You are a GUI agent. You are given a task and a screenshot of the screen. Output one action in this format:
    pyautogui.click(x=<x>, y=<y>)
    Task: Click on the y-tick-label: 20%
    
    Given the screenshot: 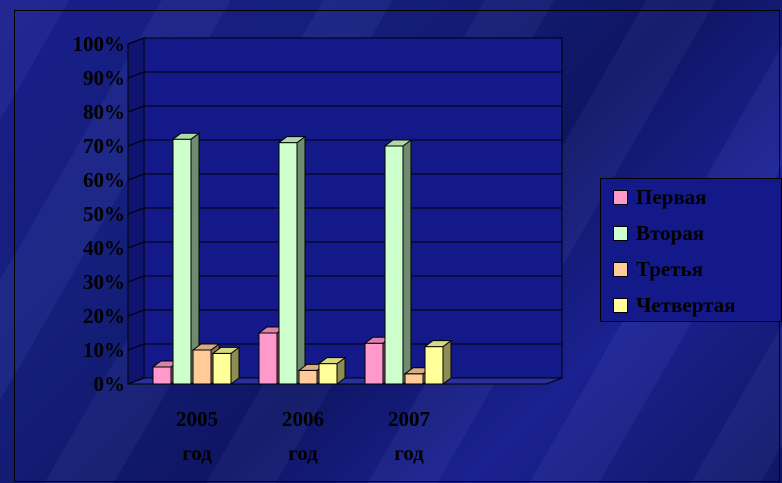 What is the action you would take?
    pyautogui.click(x=104, y=316)
    